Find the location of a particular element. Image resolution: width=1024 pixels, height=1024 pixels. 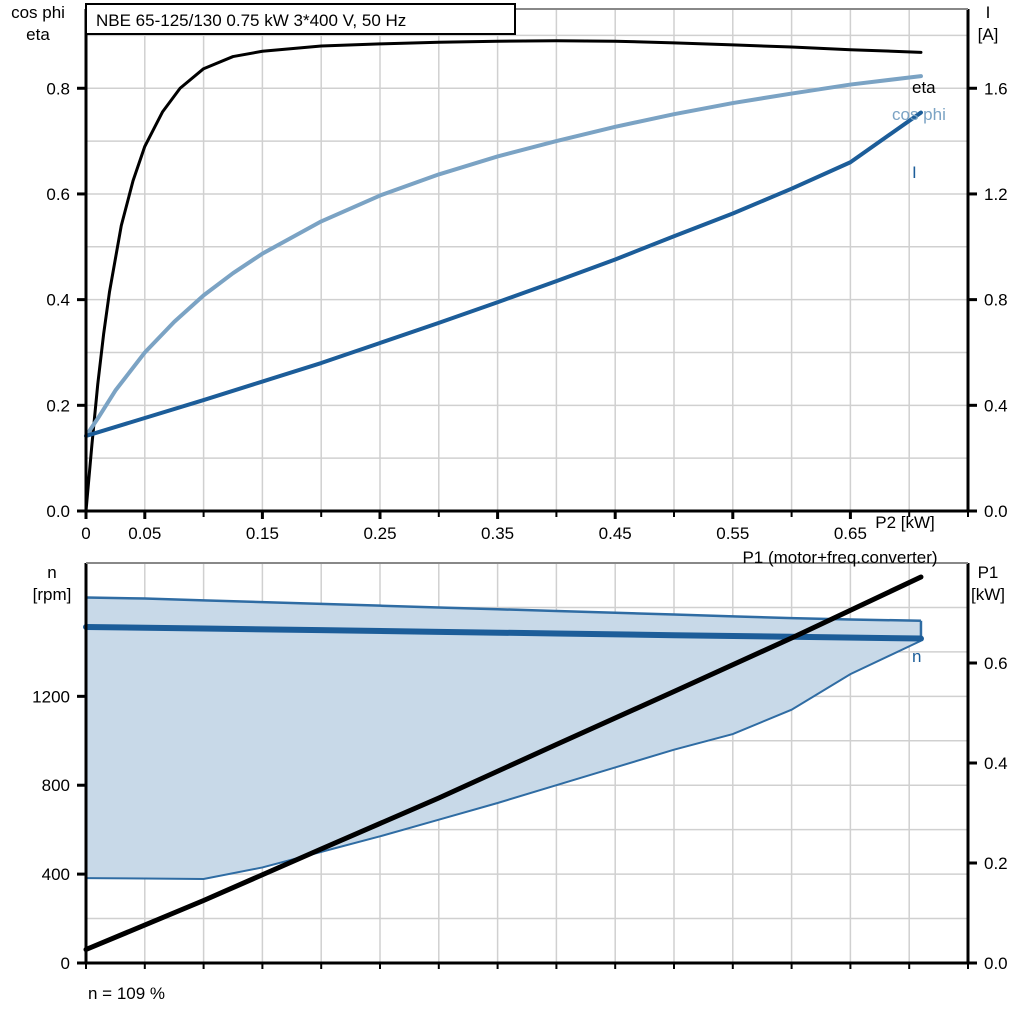

y-tick-label-left: 0.0 is located at coordinates (58, 511).